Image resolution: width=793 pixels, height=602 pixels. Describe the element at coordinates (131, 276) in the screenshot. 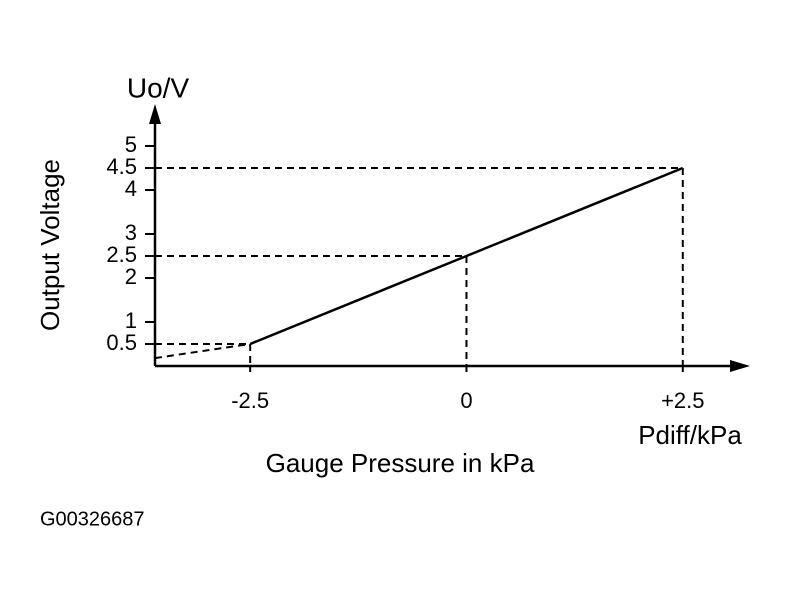

I see `y-tick-label: 2` at that location.